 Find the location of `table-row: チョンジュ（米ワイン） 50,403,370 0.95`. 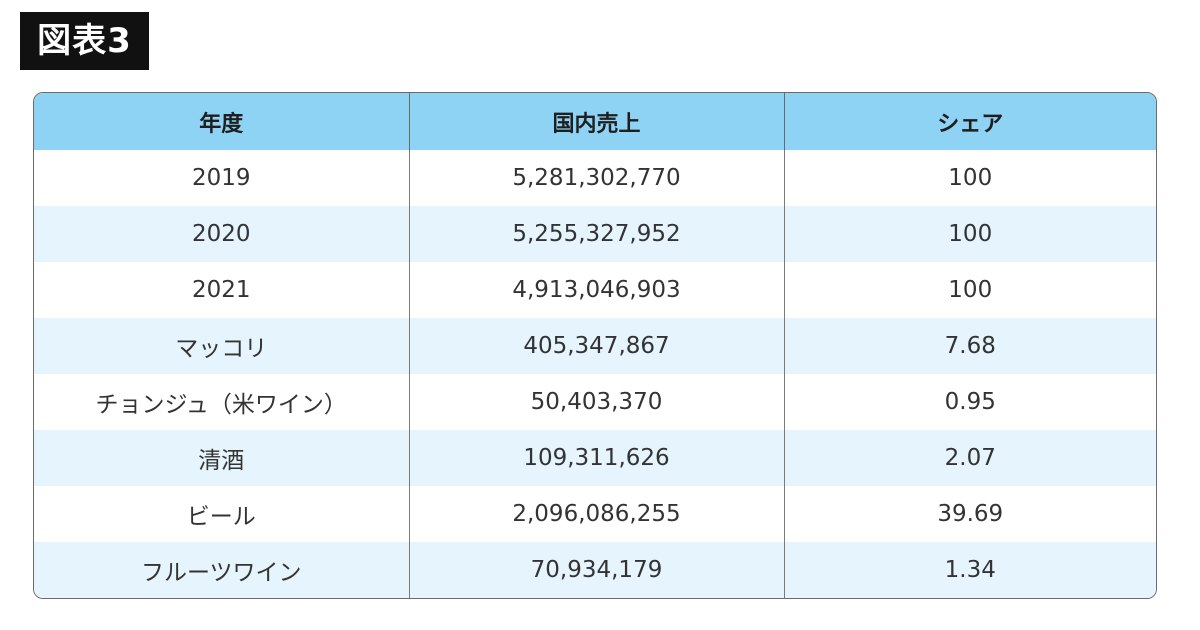

table-row: チョンジュ（米ワイン） 50,403,370 0.95 is located at coordinates (595, 402).